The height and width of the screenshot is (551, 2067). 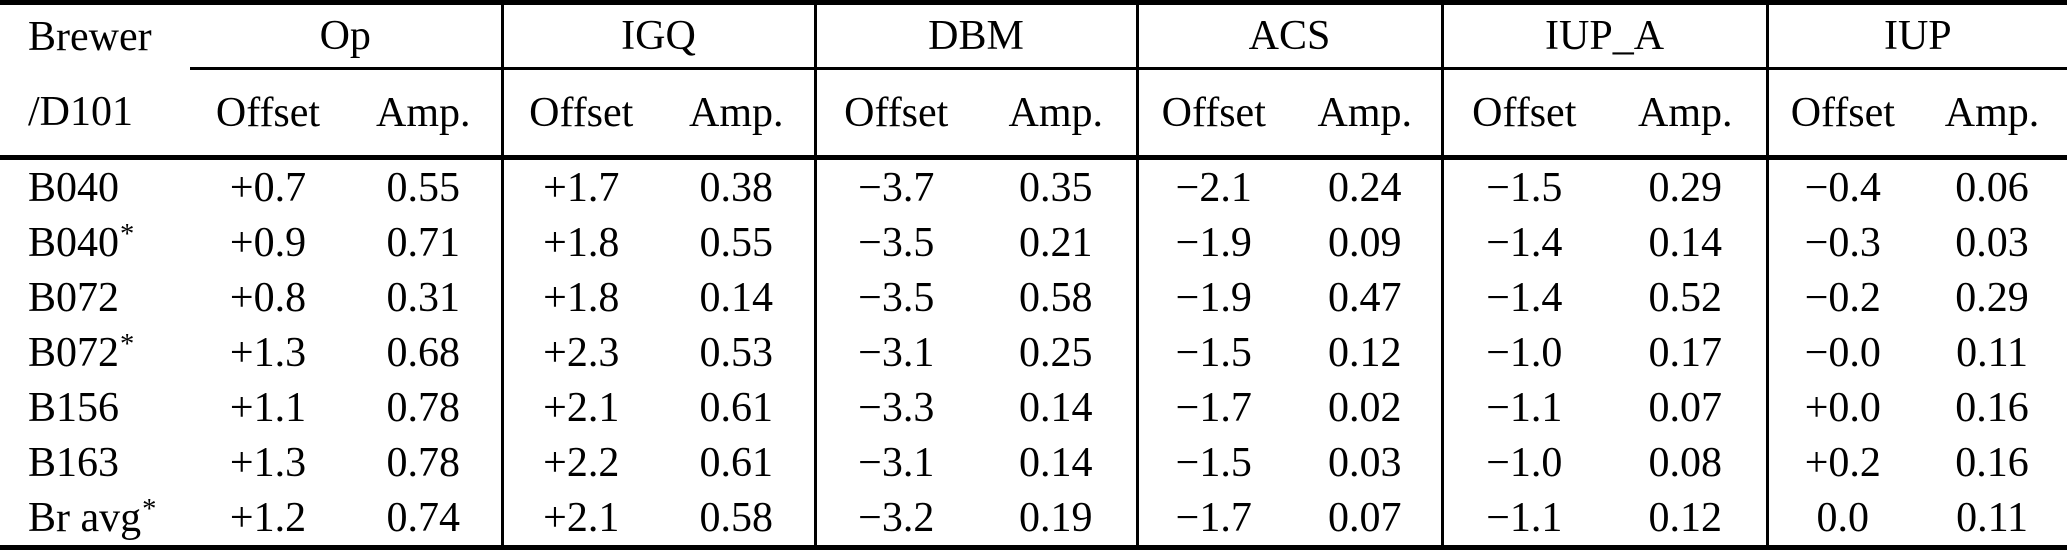 I want to click on data-cell: +1.7, so click(x=579, y=186).